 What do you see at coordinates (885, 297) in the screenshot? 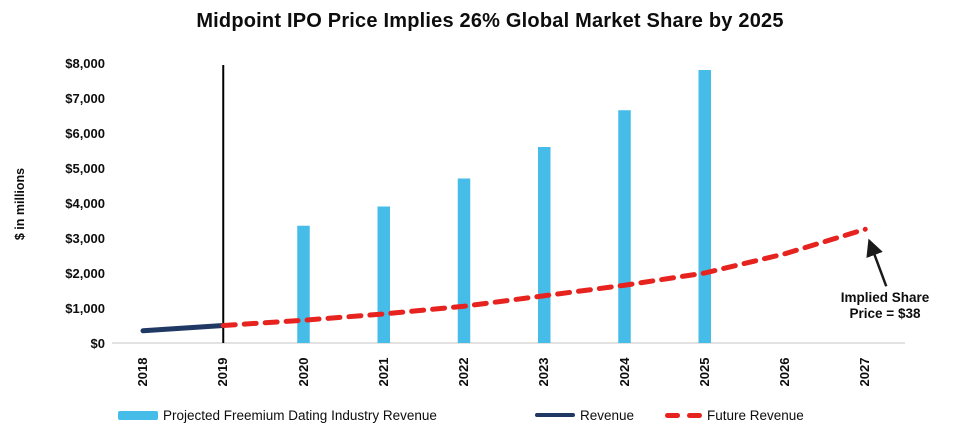
I see `annotation-line-1: Implied Share` at bounding box center [885, 297].